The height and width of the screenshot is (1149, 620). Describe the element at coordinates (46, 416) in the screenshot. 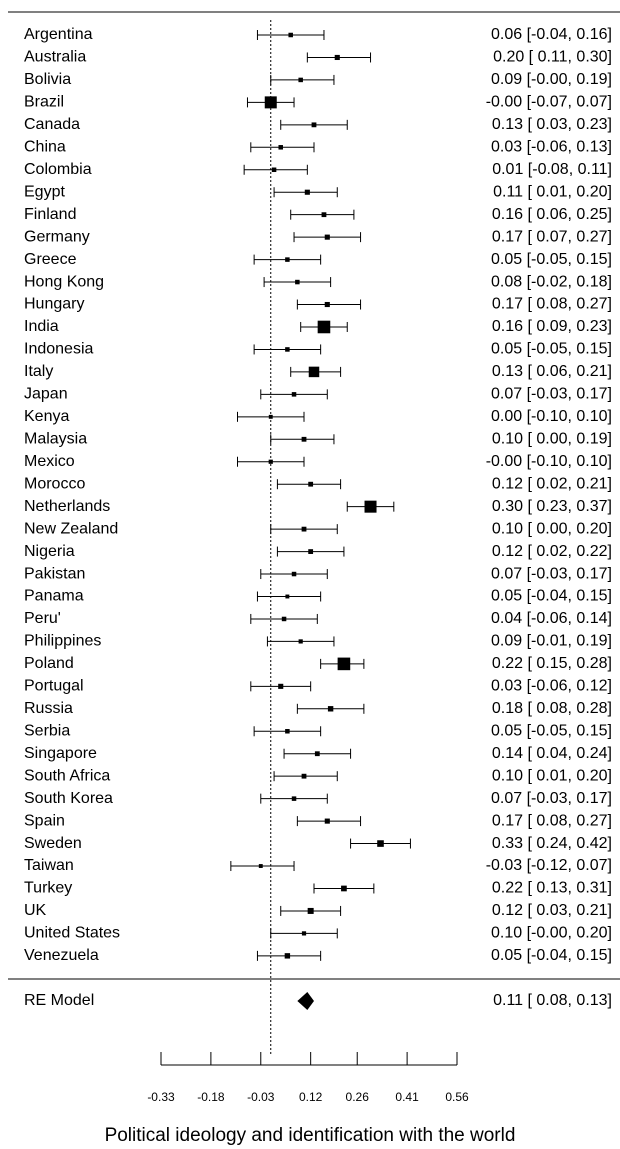

I see `study-label: Kenya` at that location.